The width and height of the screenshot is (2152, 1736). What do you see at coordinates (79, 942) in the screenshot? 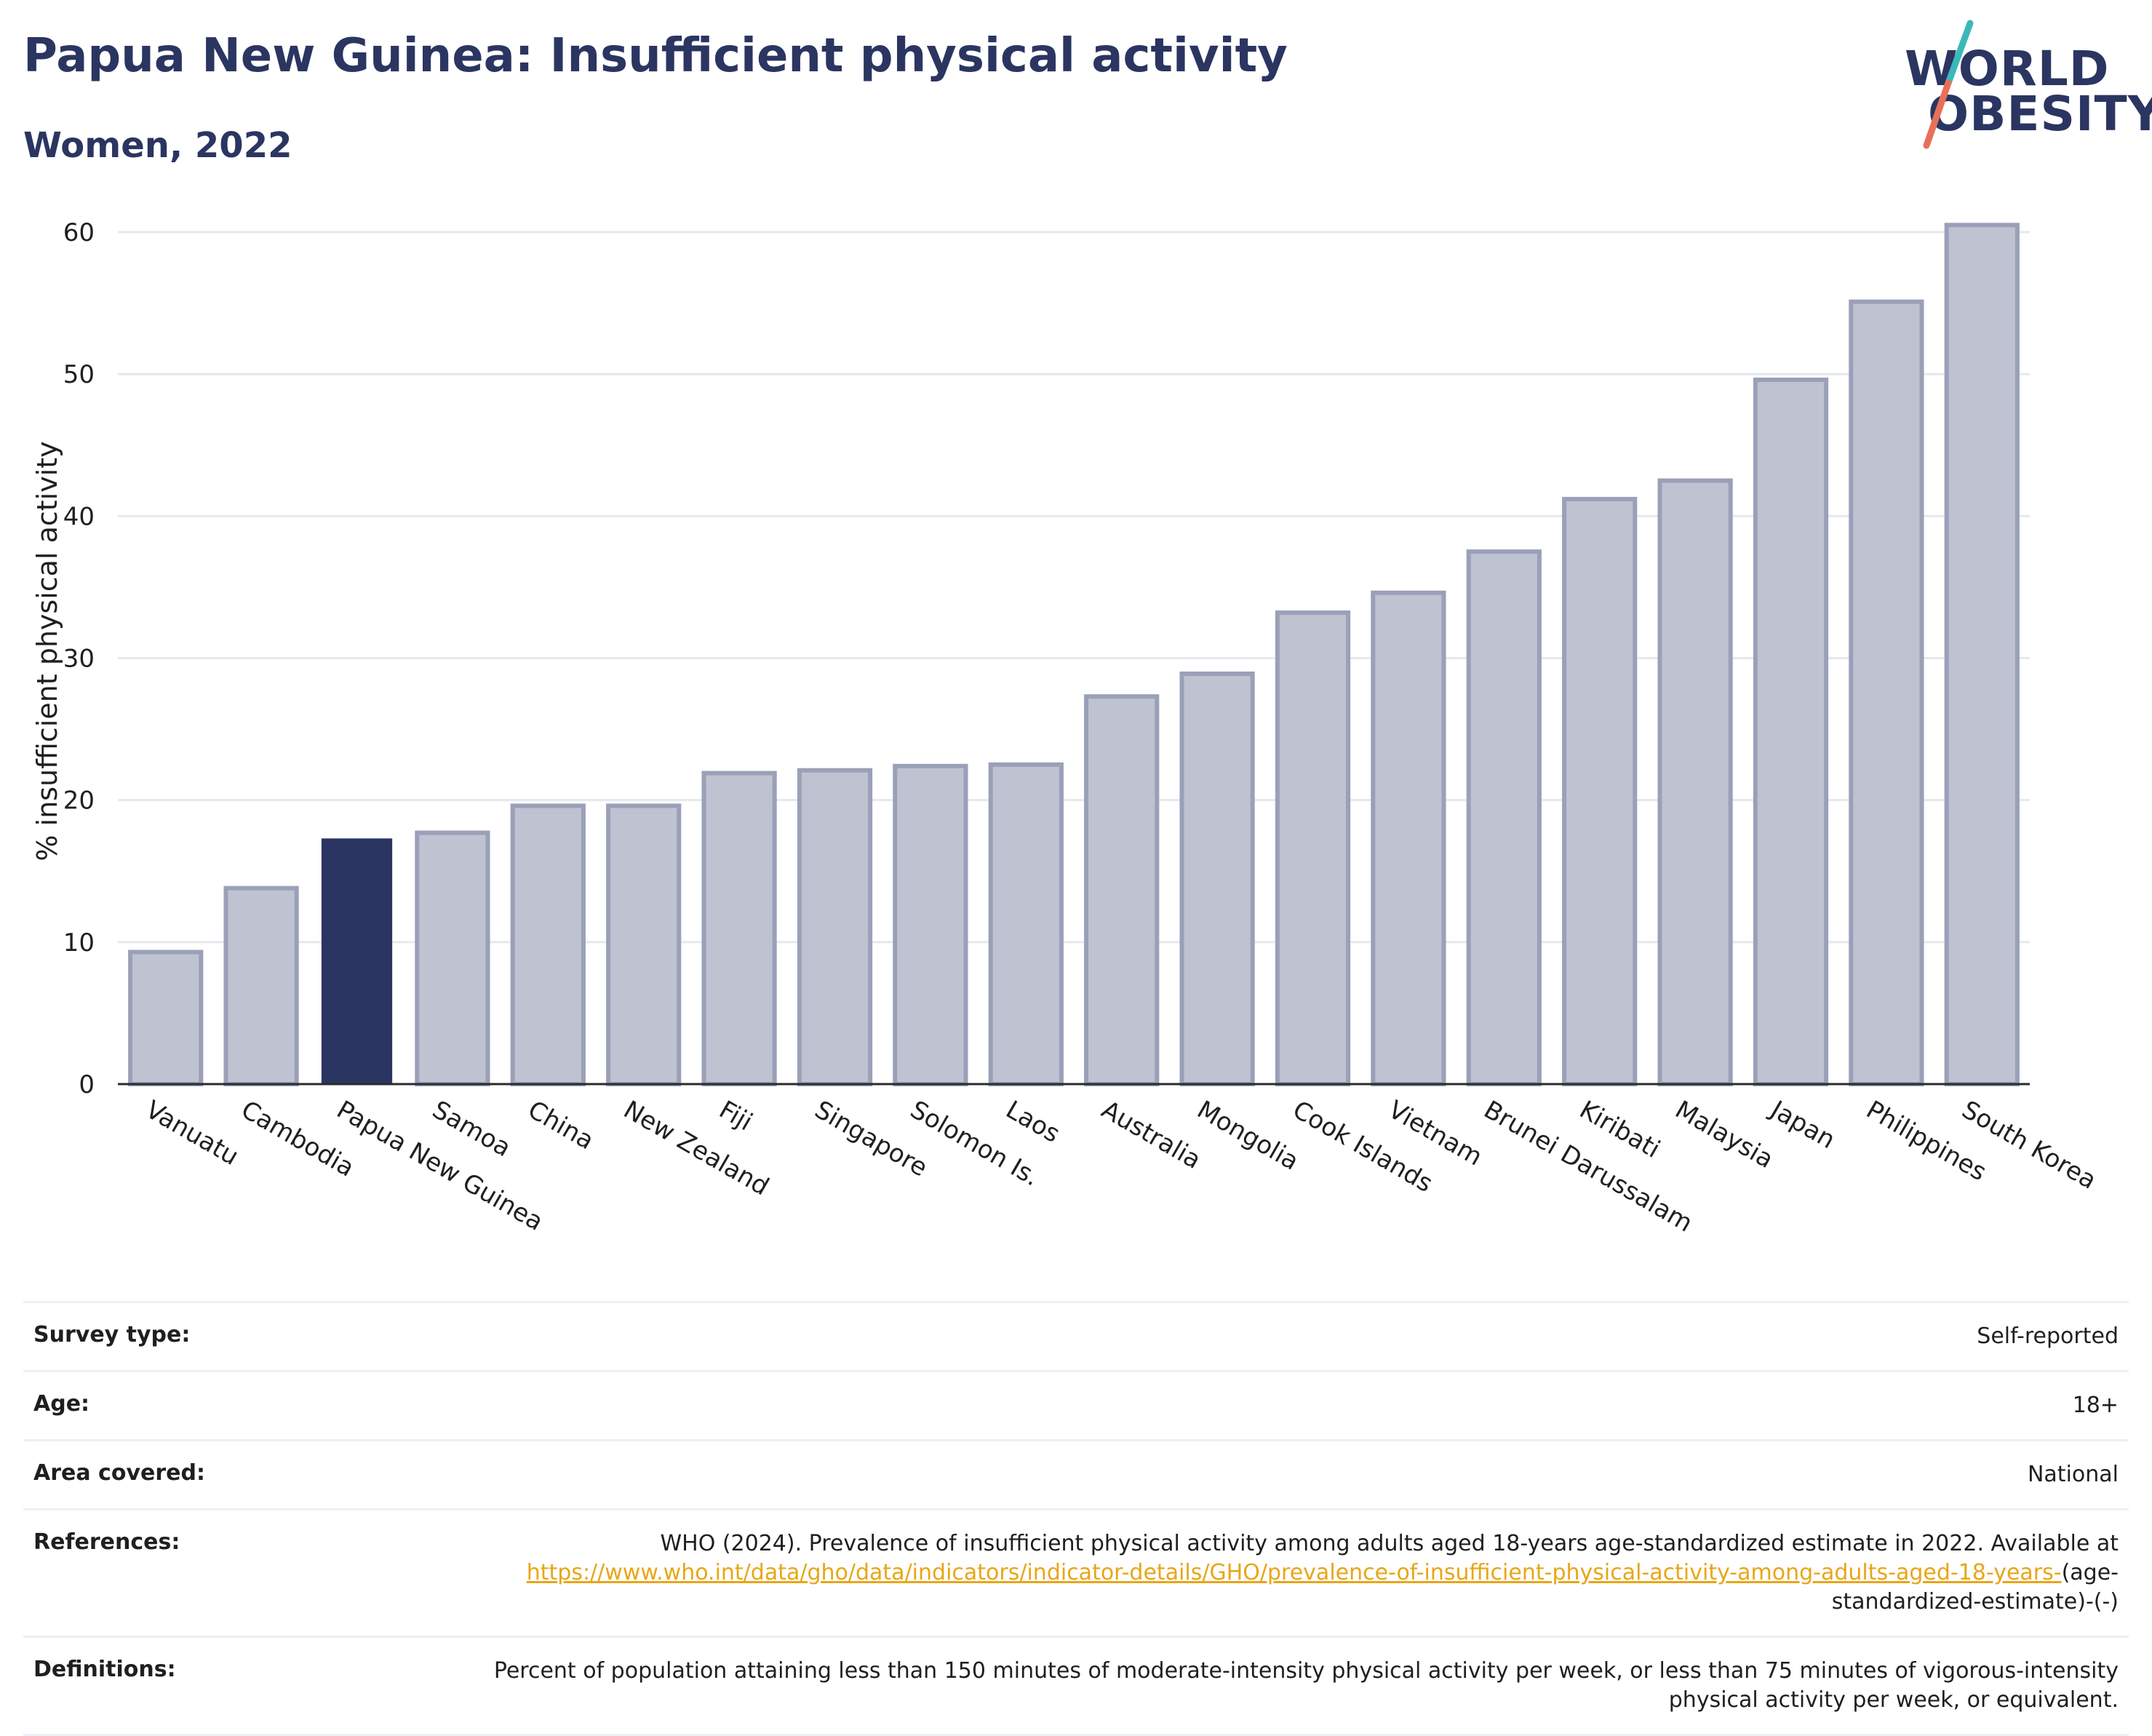
I see `y-tick-label: 10` at bounding box center [79, 942].